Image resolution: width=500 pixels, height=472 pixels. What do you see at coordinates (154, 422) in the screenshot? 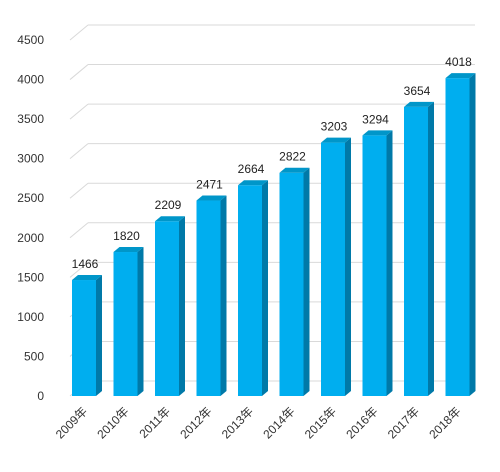
I see `x-tick-label: 2011年` at bounding box center [154, 422].